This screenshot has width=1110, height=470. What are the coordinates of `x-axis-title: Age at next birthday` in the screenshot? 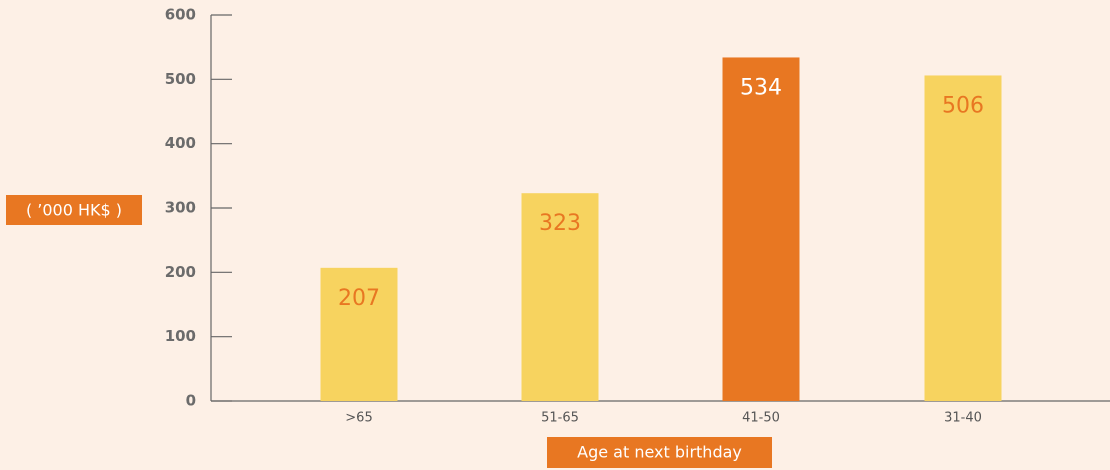 It's located at (659, 452).